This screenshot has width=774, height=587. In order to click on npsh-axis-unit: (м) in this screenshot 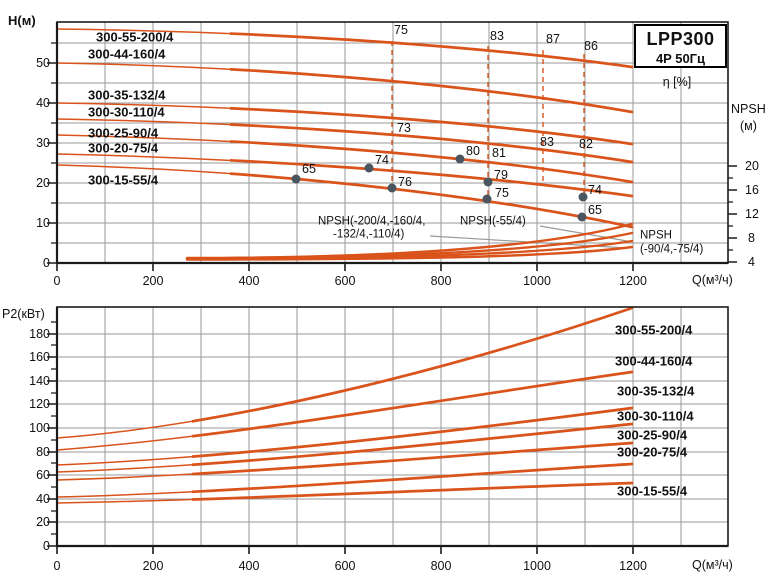, I will do `click(748, 126)`.